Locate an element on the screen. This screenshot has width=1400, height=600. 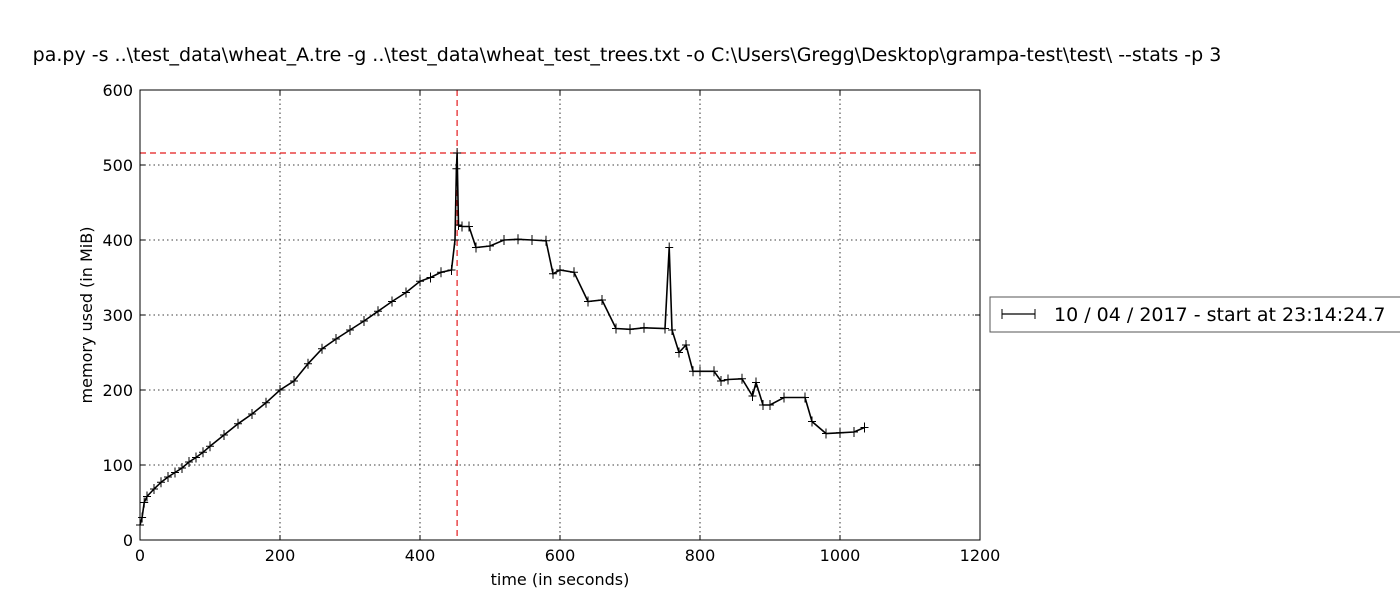
legend-label: 10 / 04 / 2017 - start at 23:14:24.7 is located at coordinates (1220, 315).